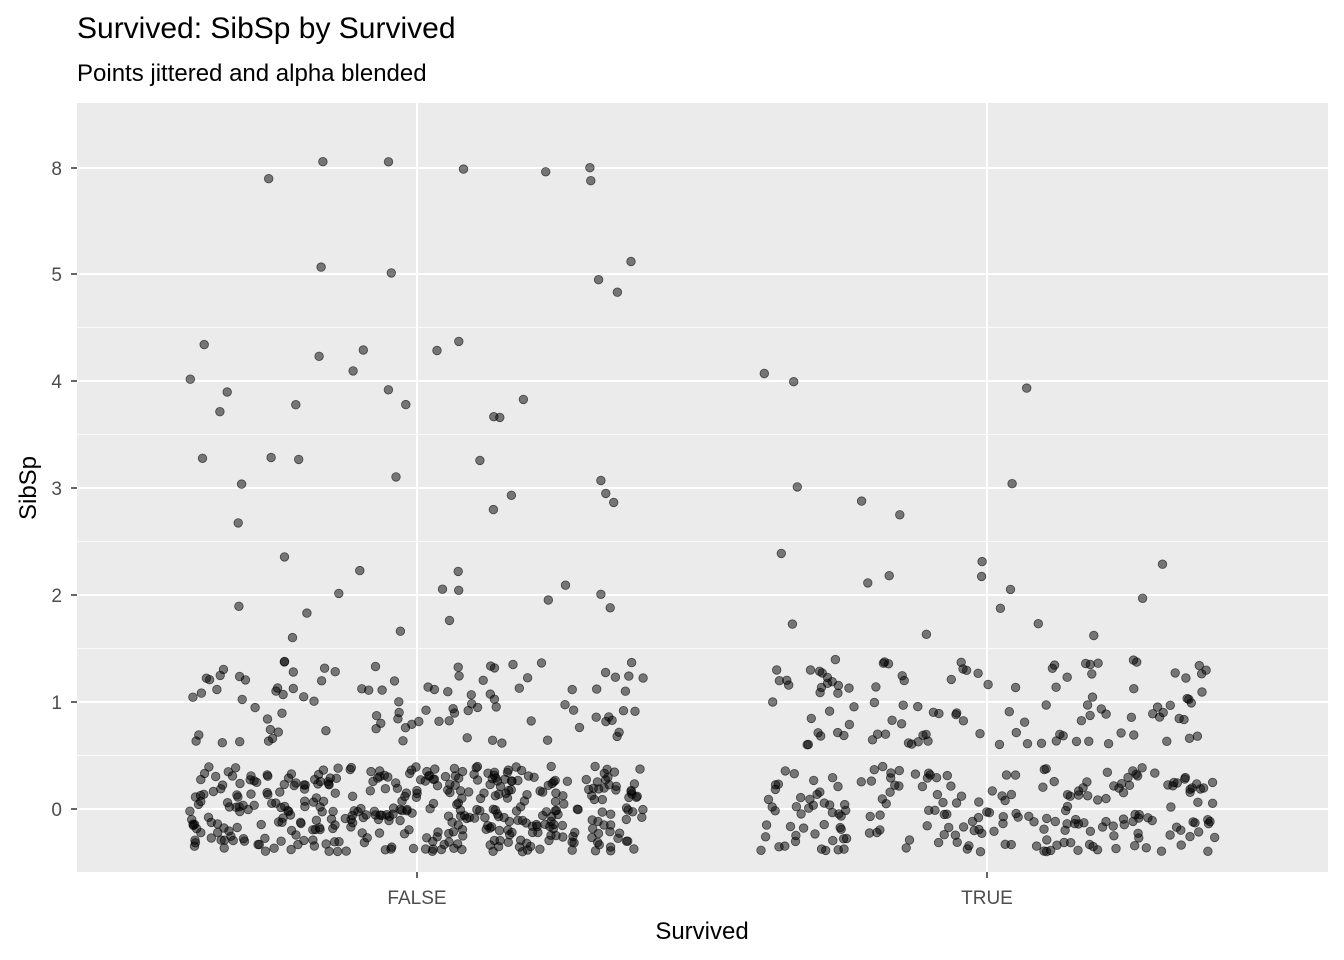 The image size is (1344, 960). What do you see at coordinates (28, 488) in the screenshot?
I see `y-axis-title: SibSp` at bounding box center [28, 488].